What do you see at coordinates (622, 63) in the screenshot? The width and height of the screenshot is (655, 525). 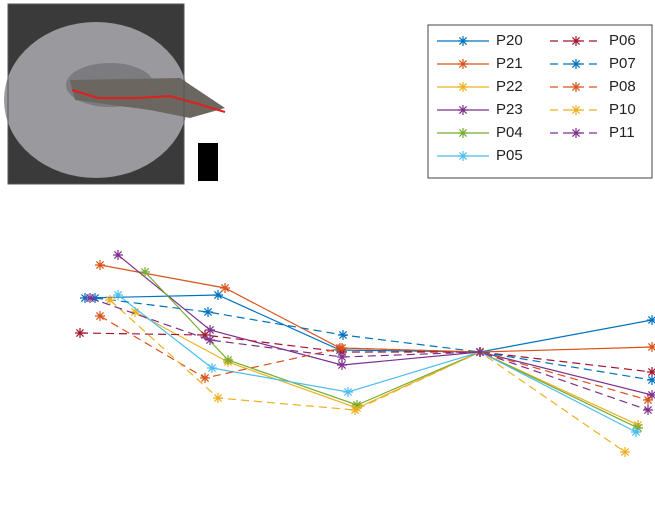 I see `legend-label: P07` at bounding box center [622, 63].